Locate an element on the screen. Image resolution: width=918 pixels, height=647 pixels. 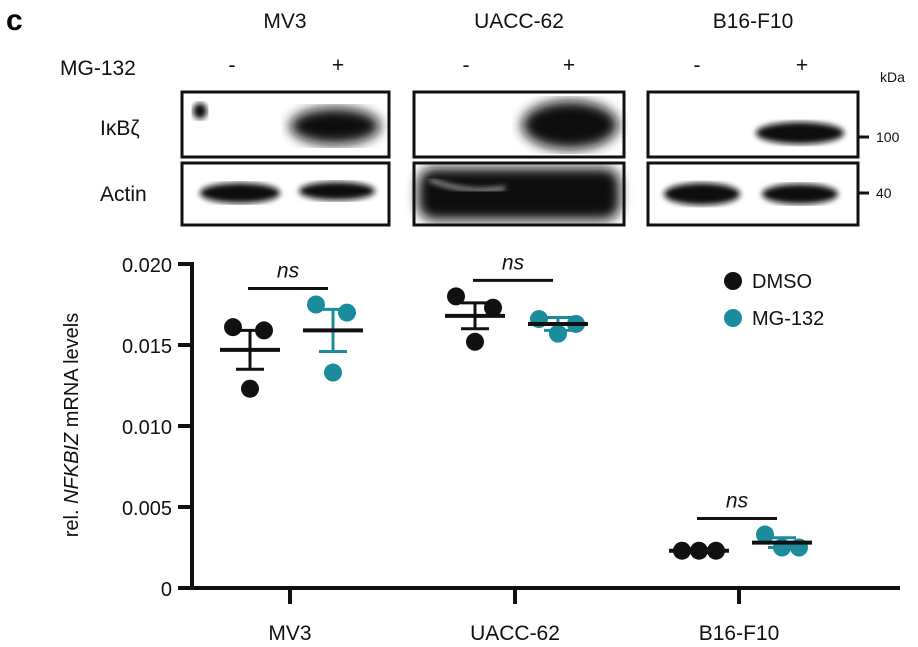
y-ticks: 0 0.005 0.010 0.015 0.020 is located at coordinates (157, 428).